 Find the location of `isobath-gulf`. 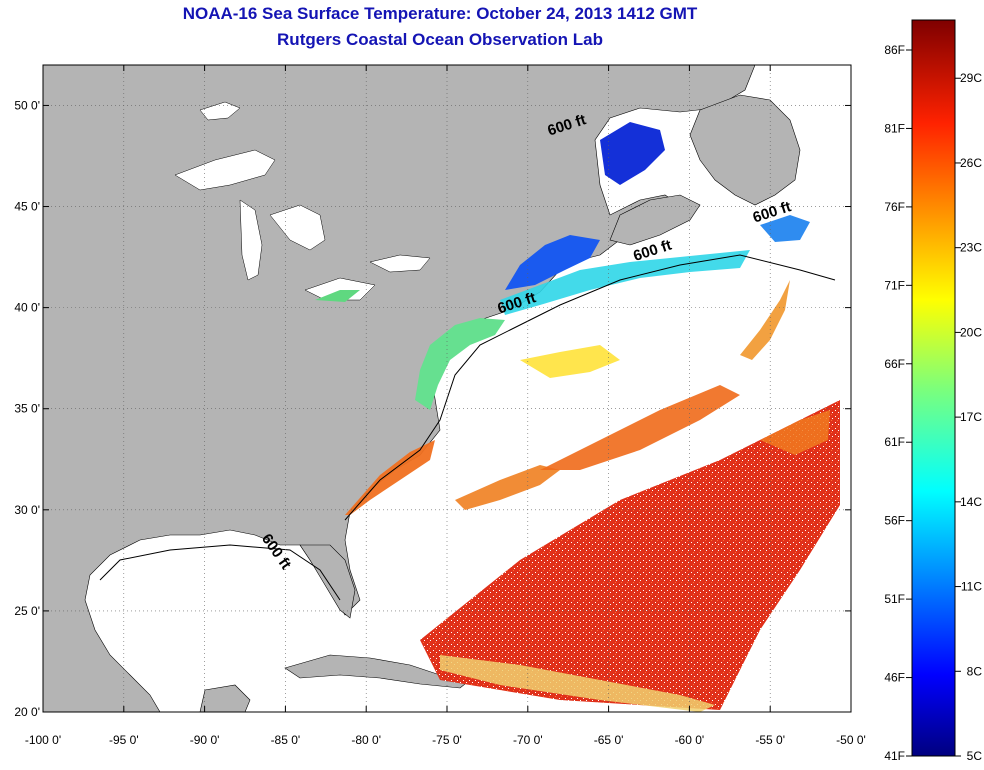

isobath-gulf is located at coordinates (220, 572).